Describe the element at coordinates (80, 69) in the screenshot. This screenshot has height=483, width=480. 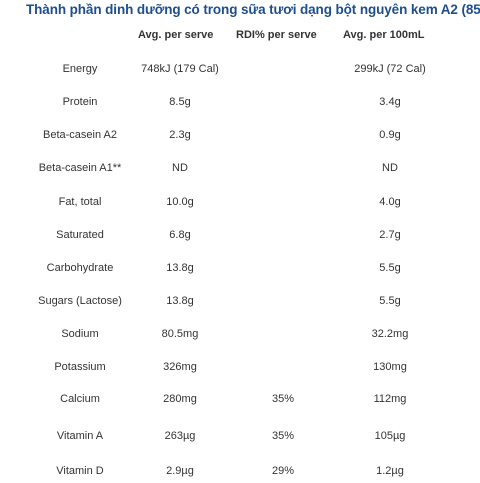
I see `nutrient-name: Energy` at that location.